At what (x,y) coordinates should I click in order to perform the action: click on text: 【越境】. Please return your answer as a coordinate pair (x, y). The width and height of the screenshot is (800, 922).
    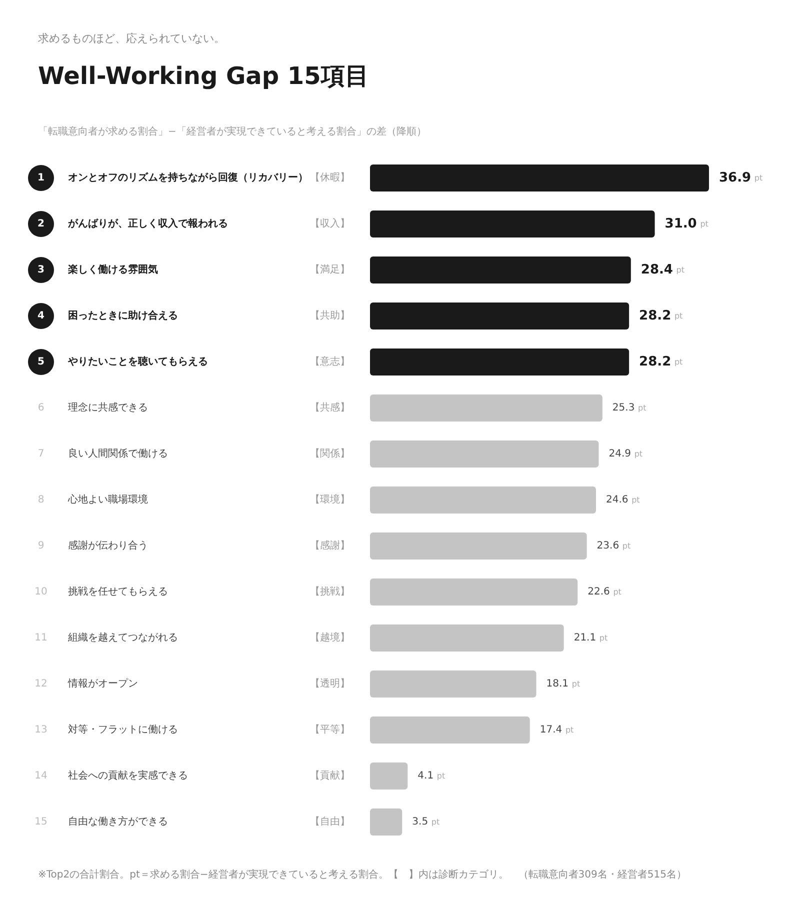
    Looking at the image, I should click on (330, 638).